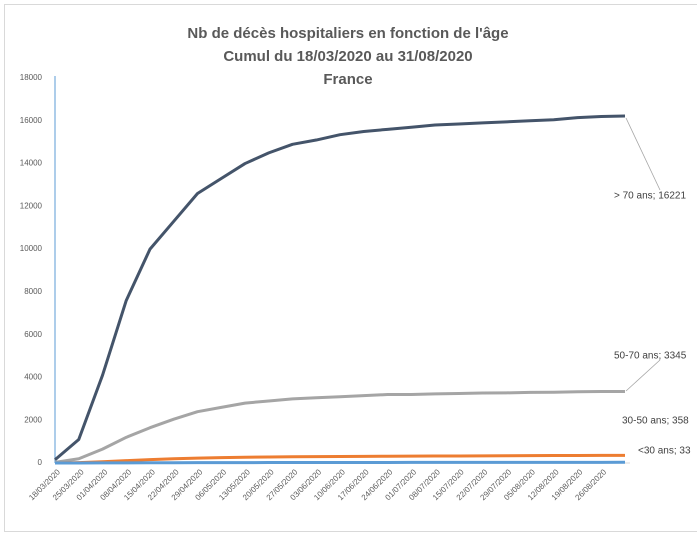  I want to click on y-tick-label: 12000, so click(31, 205).